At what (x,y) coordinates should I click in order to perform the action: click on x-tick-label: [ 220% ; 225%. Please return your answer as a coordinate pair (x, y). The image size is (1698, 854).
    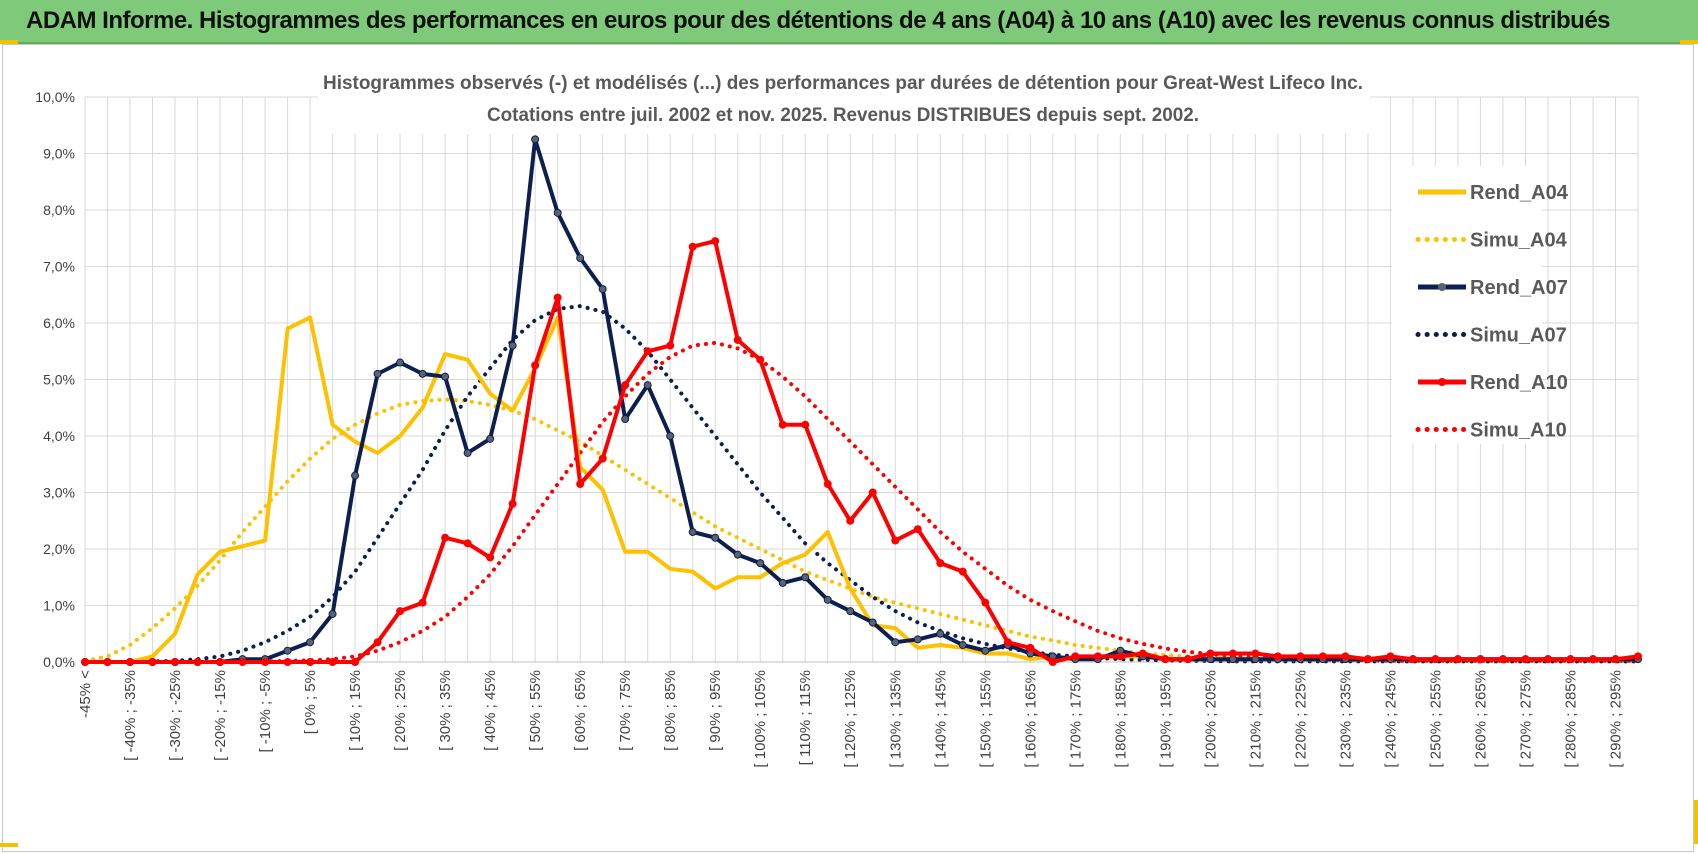
    Looking at the image, I should click on (1300, 719).